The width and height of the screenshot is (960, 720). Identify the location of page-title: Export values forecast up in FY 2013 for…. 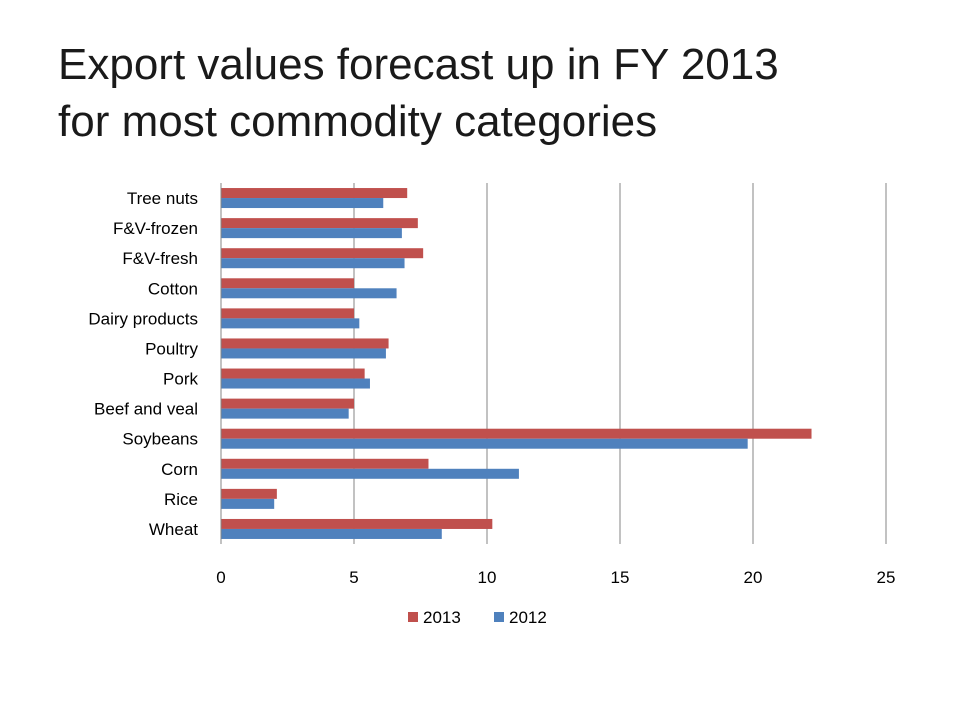
(498, 93).